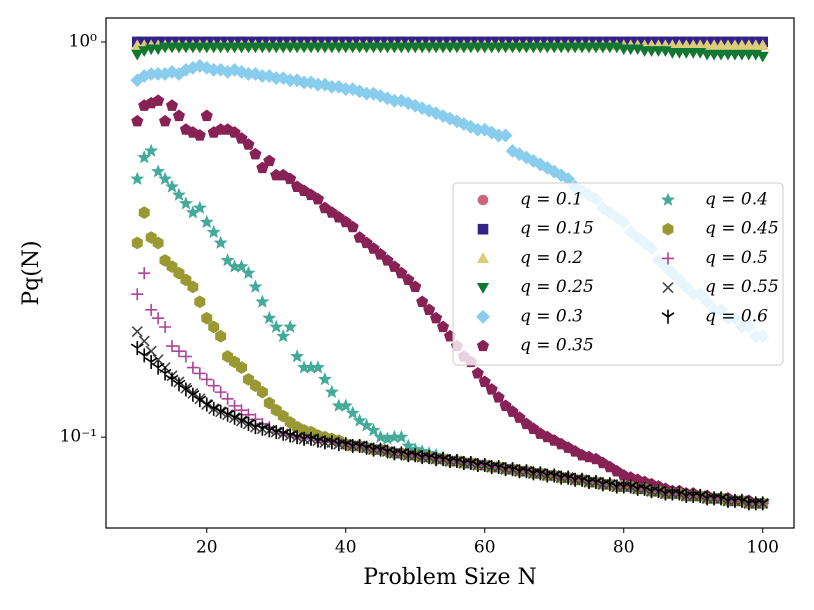 The height and width of the screenshot is (610, 814). What do you see at coordinates (557, 287) in the screenshot?
I see `legend-label: q = 0.25` at bounding box center [557, 287].